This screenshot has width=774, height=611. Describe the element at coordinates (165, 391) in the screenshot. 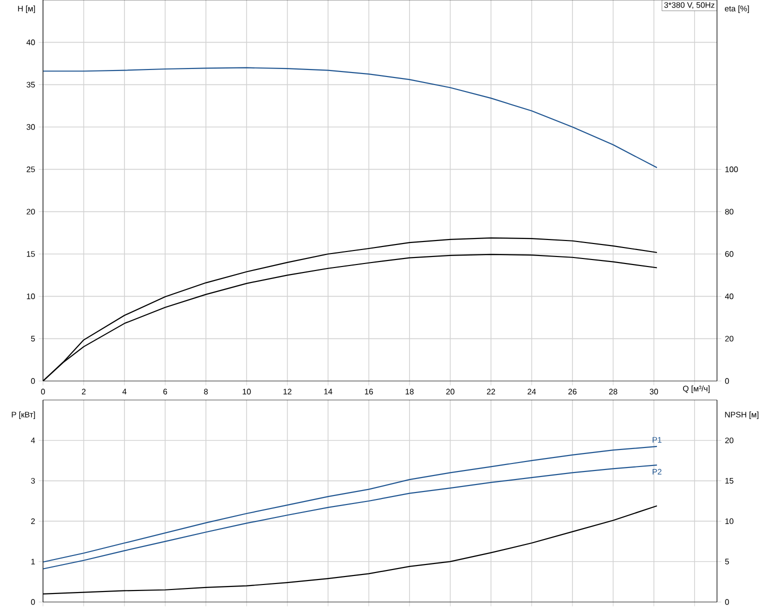

I see `x-tick-label: 6` at that location.